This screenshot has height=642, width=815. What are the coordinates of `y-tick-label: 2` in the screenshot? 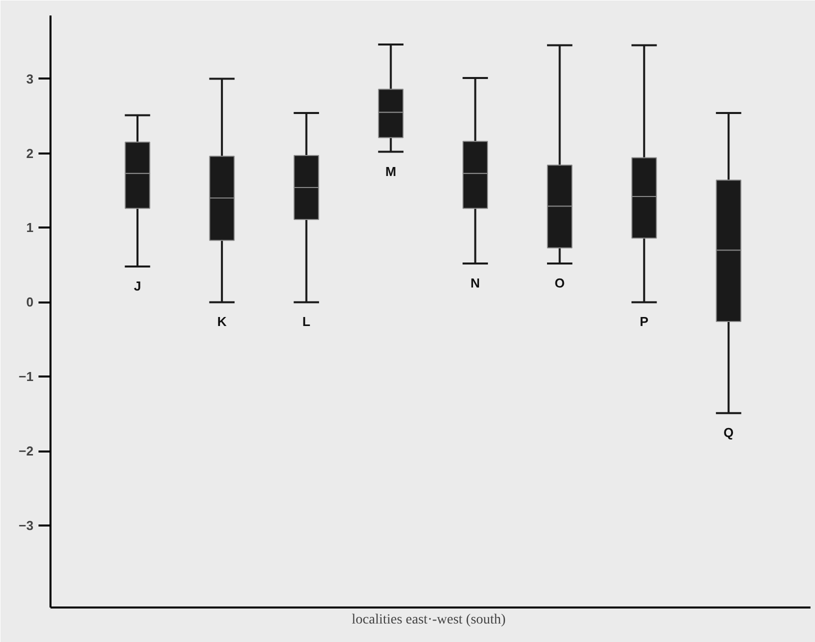 It's located at (30, 153).